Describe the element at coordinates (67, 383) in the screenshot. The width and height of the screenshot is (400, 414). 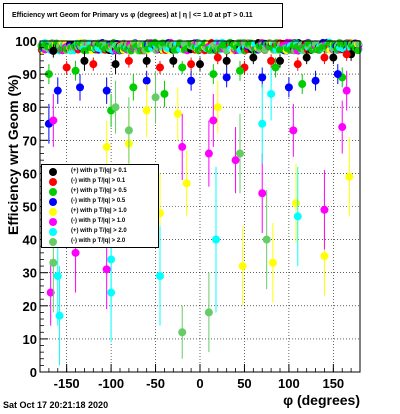
I see `x-tick-label: -150` at that location.